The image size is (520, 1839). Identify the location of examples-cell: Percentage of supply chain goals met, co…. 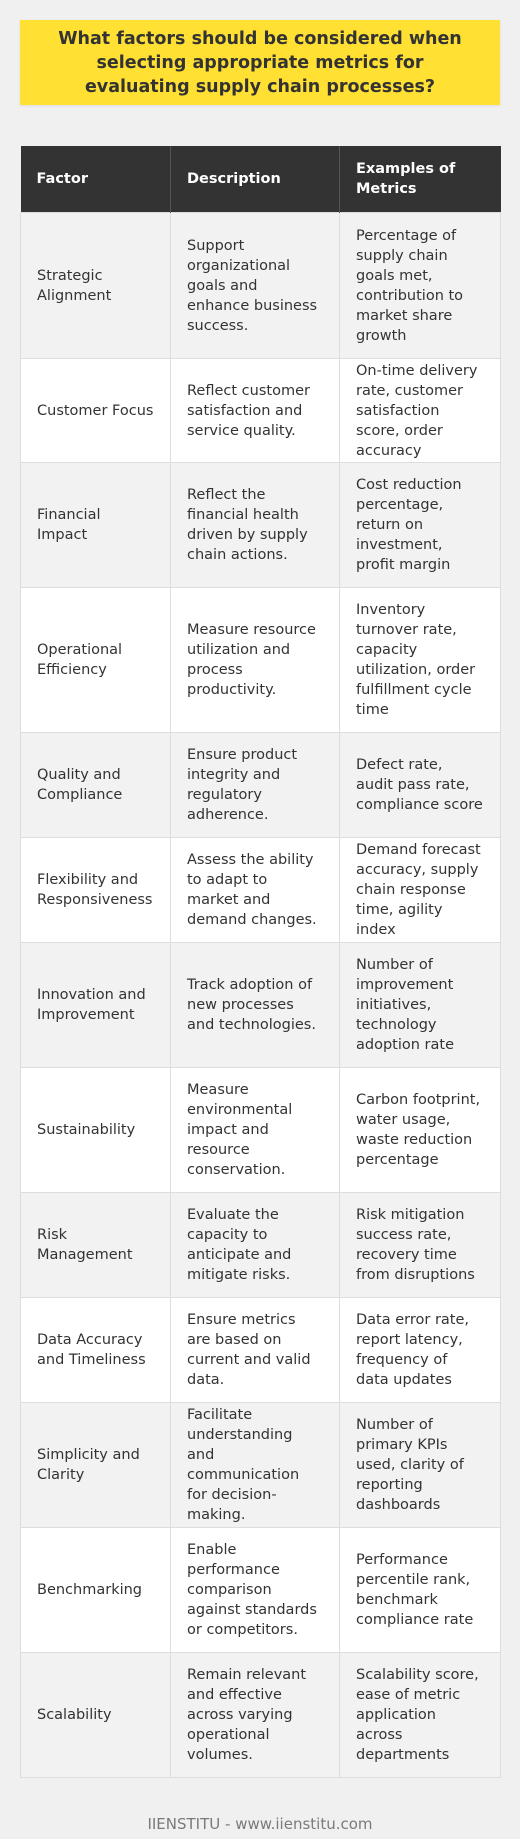
(420, 285).